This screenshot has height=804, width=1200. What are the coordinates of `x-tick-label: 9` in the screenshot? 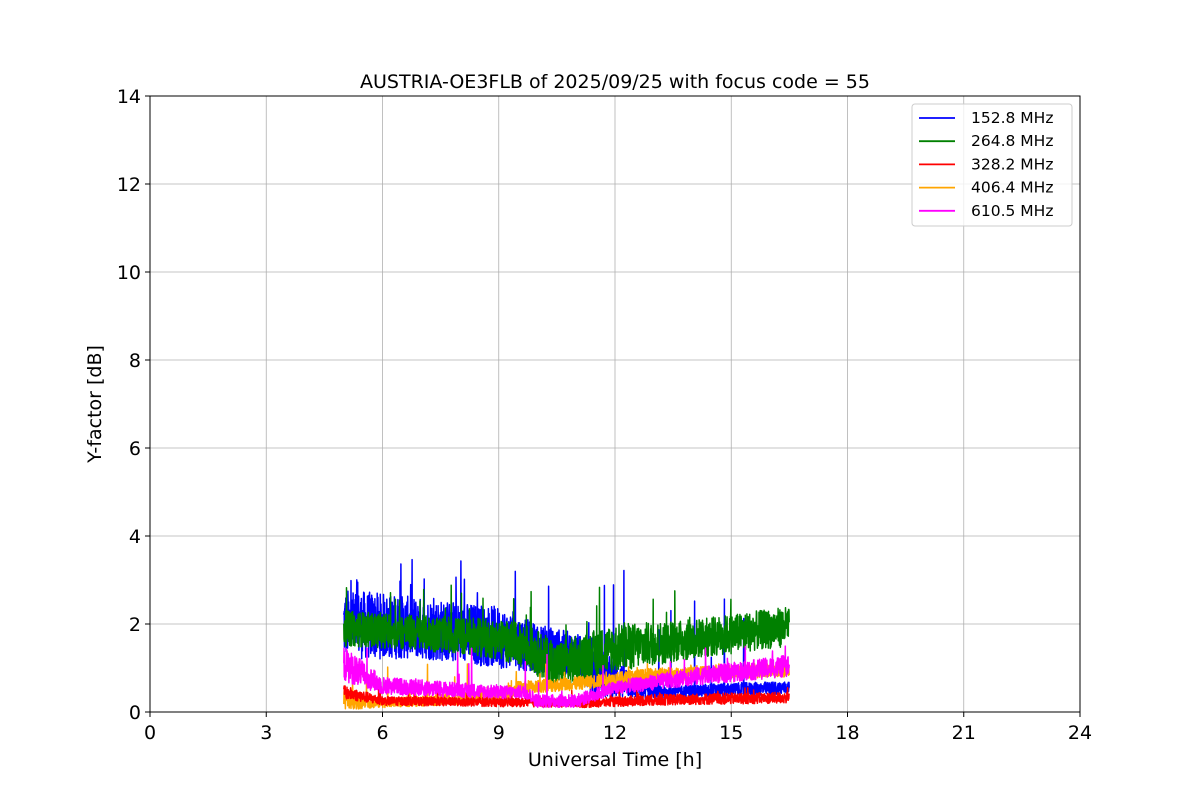 It's located at (499, 733).